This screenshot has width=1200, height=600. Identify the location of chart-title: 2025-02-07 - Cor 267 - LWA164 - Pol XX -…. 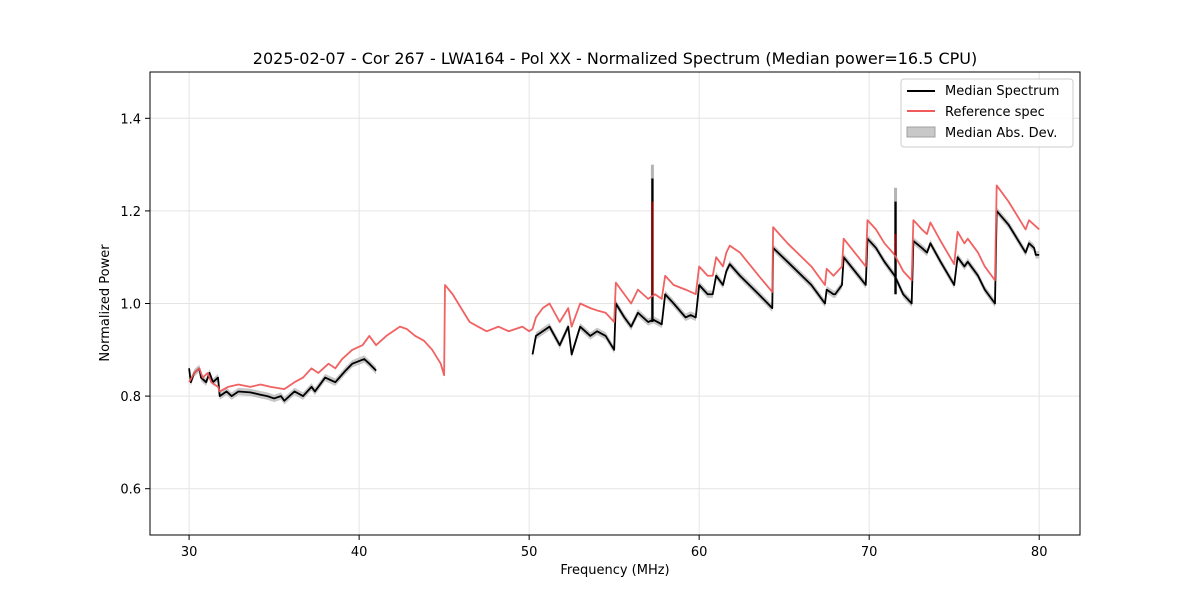
(615, 58).